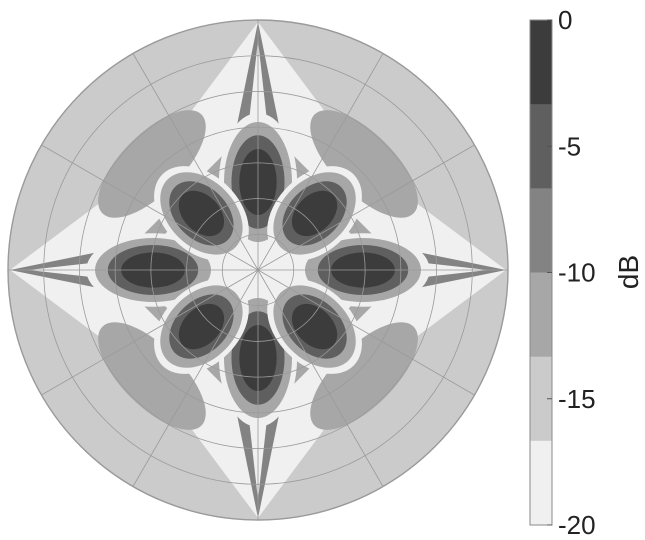  What do you see at coordinates (577, 399) in the screenshot?
I see `colorbar-tick-label-3: -15` at bounding box center [577, 399].